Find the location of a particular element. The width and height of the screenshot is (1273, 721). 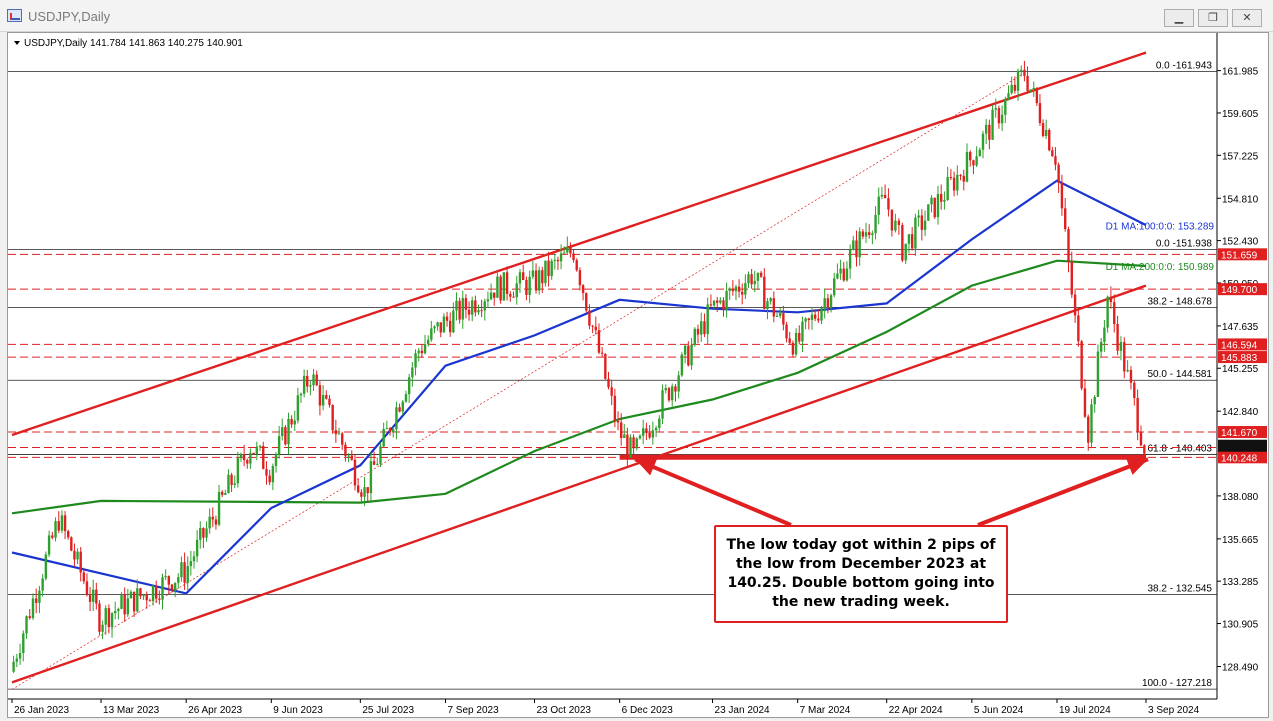

price-tick-label: 128.490 is located at coordinates (1240, 667).